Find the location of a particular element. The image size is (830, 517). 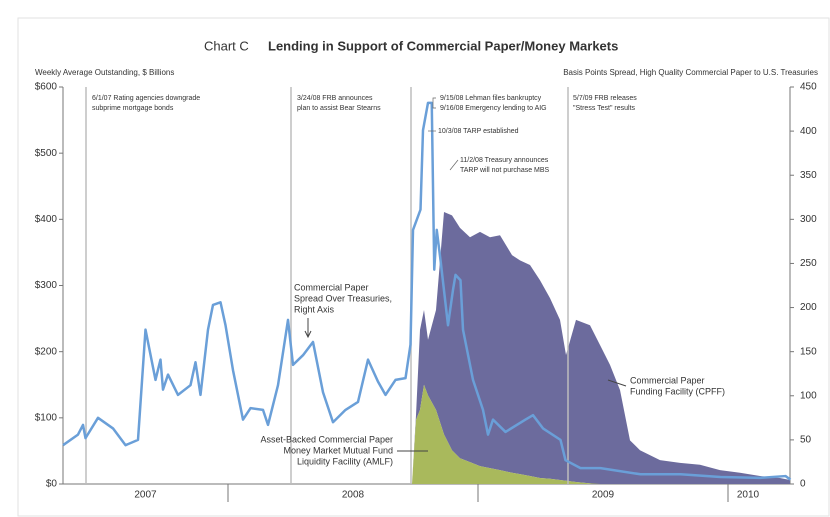

x-tick-label: 2009 is located at coordinates (603, 495).